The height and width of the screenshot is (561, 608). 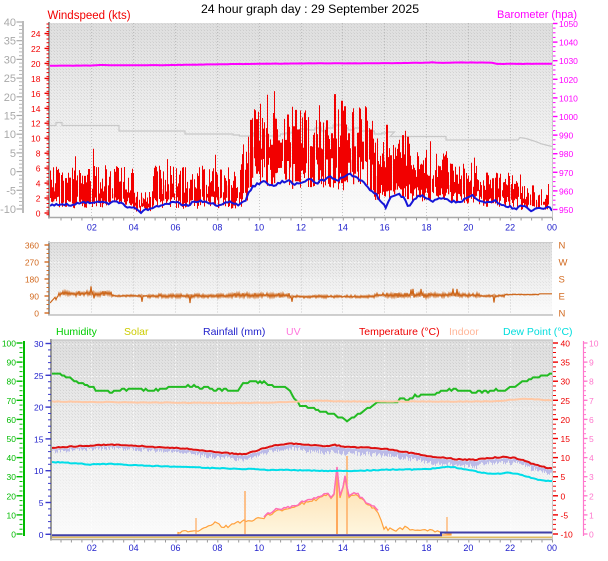 I want to click on svg-text: UV, so click(x=293, y=332).